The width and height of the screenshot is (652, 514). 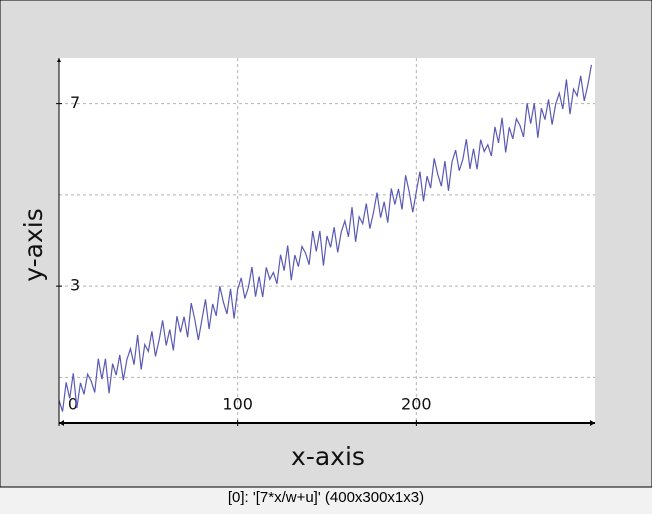 What do you see at coordinates (328, 456) in the screenshot?
I see `x-axis-title: x-axis` at bounding box center [328, 456].